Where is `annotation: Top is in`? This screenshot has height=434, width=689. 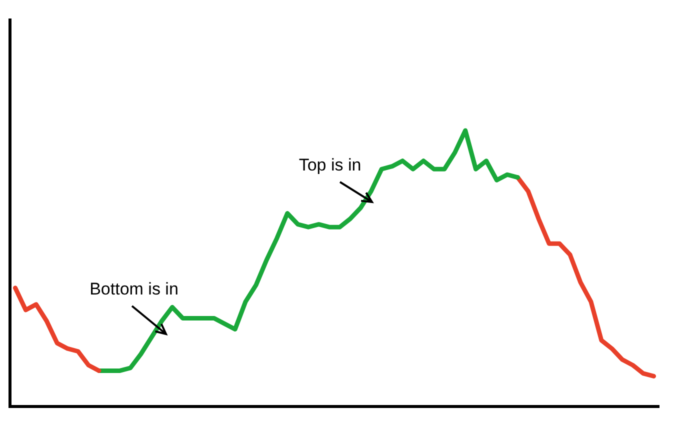 annotation: Top is in is located at coordinates (330, 165).